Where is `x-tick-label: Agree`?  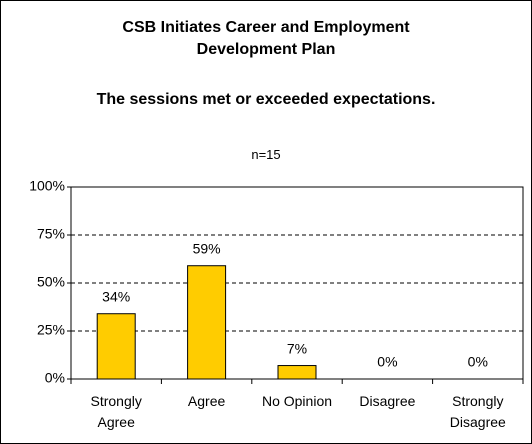
x-tick-label: Agree is located at coordinates (206, 401).